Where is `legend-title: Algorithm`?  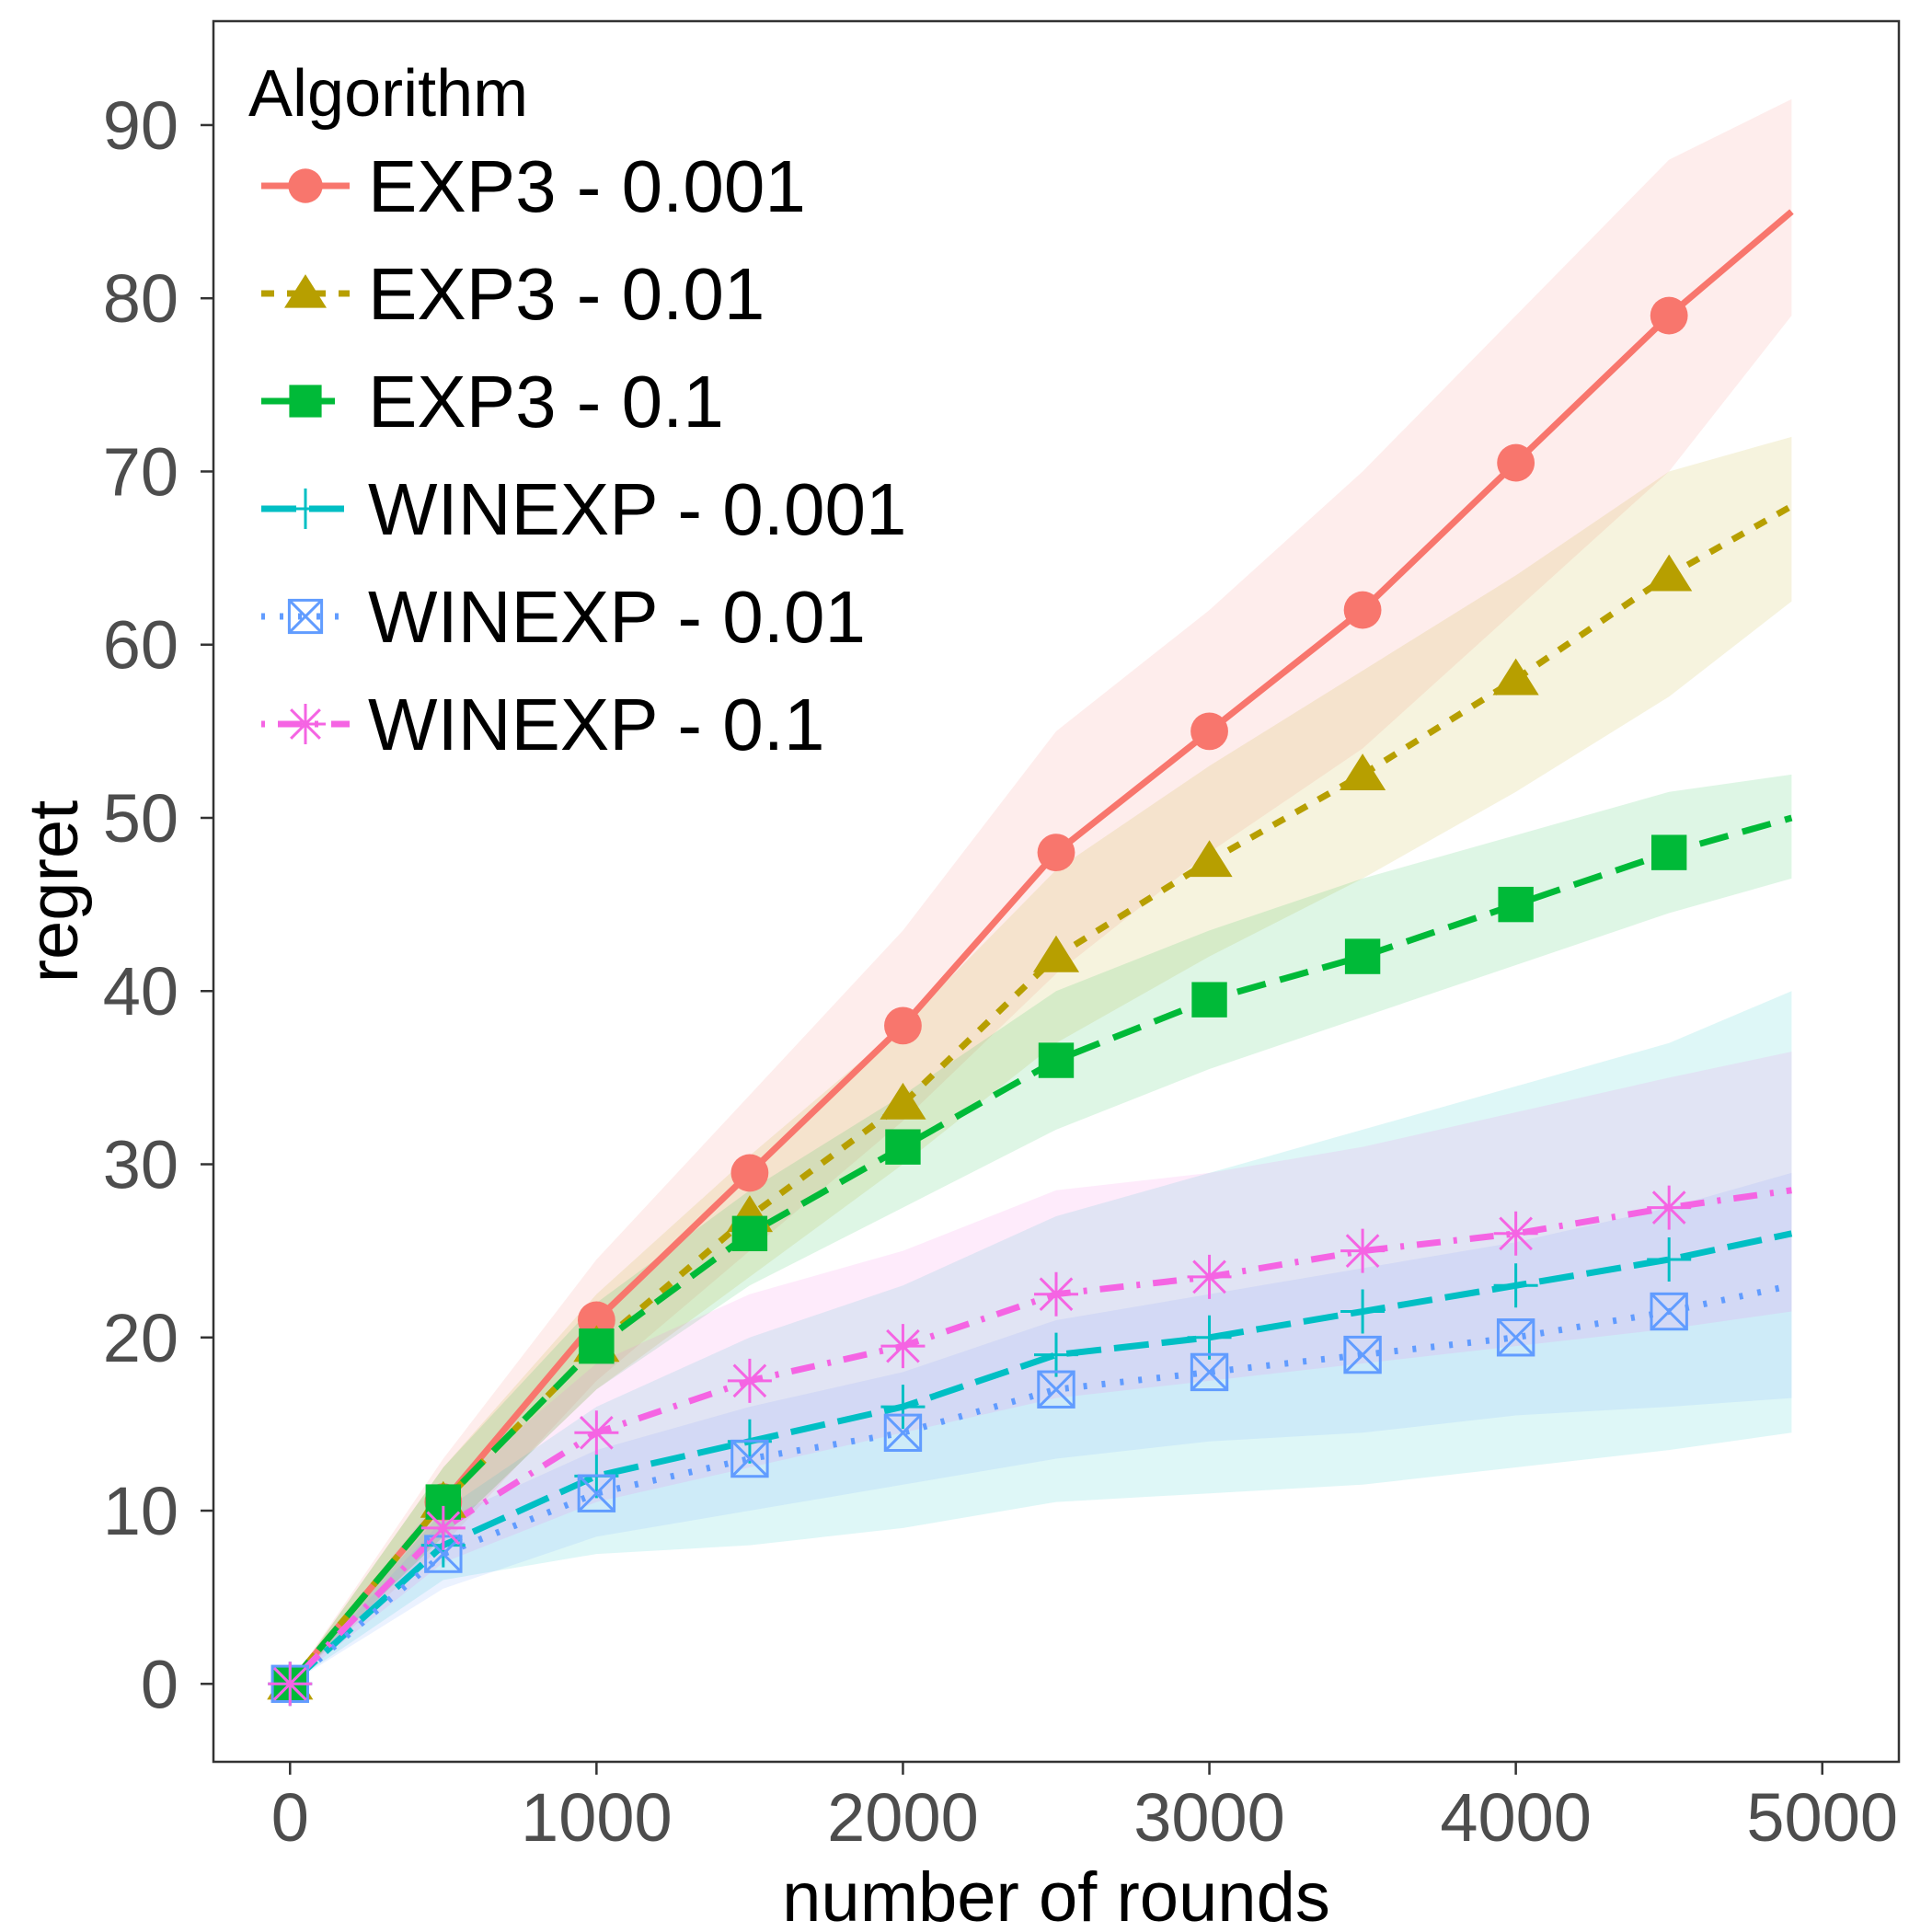 legend-title: Algorithm is located at coordinates (388, 94).